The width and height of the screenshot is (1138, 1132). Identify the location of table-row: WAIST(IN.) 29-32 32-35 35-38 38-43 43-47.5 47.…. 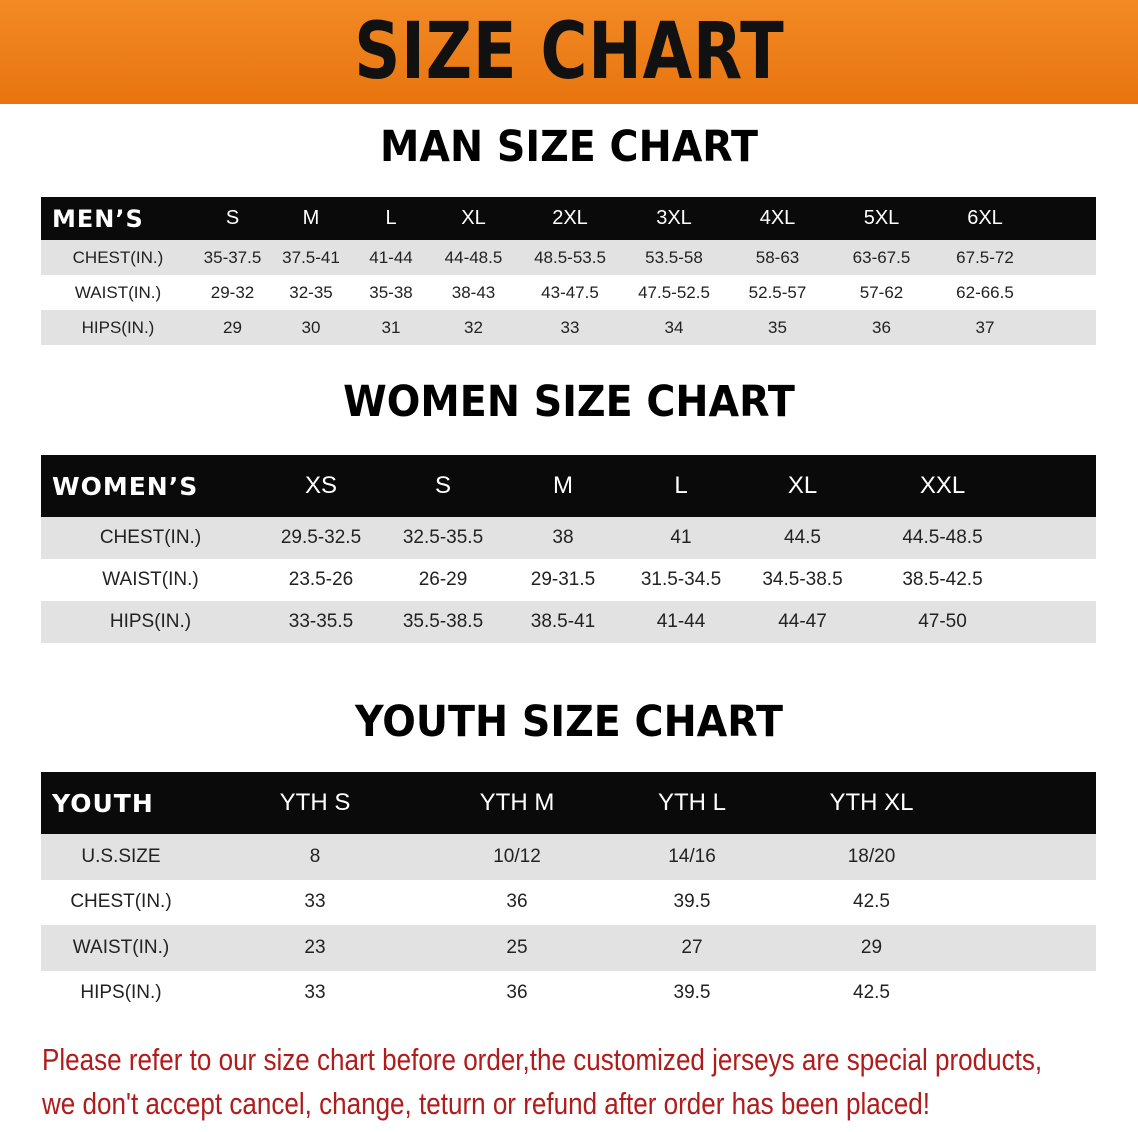
(568, 292).